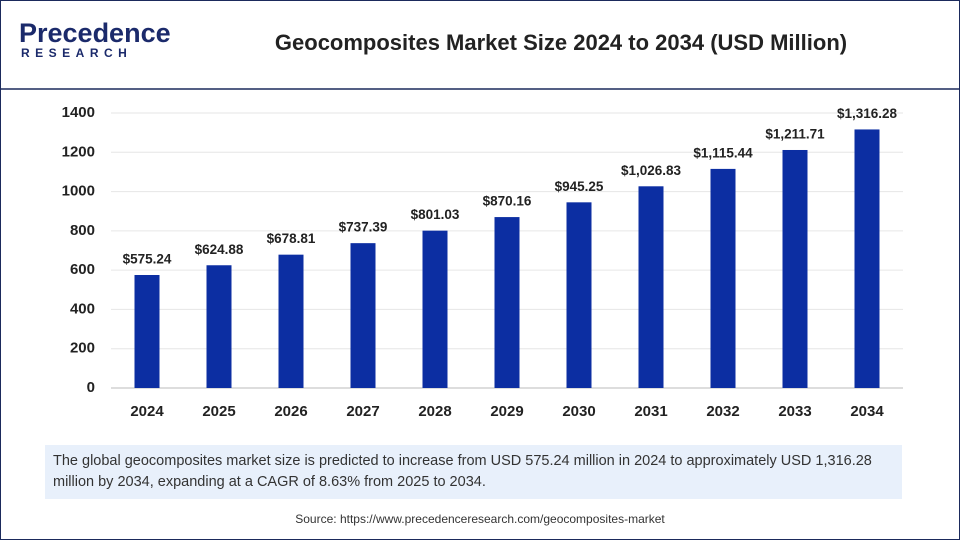 This screenshot has height=540, width=960. What do you see at coordinates (78, 151) in the screenshot?
I see `y-tick-label: 1200` at bounding box center [78, 151].